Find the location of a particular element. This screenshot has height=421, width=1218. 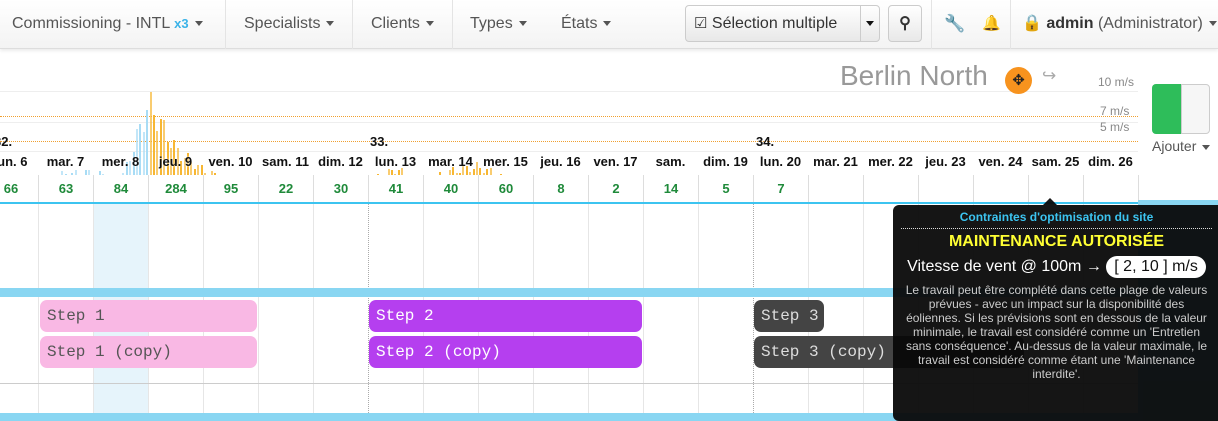

day-count: 30 is located at coordinates (340, 188).